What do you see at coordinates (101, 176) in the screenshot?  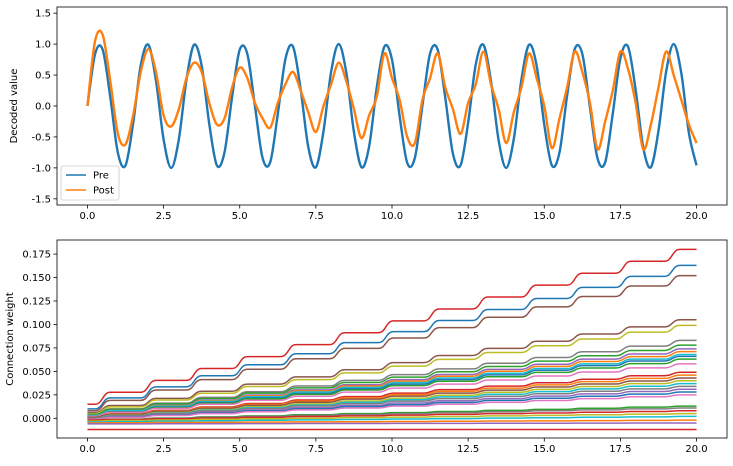 I see `legend-label-pre: Pre` at bounding box center [101, 176].